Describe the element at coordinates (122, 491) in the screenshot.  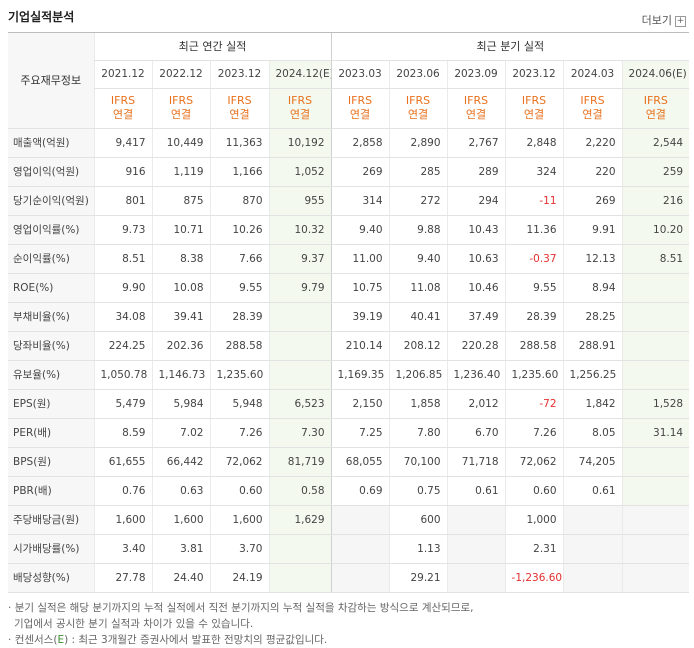
I see `table-cell: 0.76` at that location.